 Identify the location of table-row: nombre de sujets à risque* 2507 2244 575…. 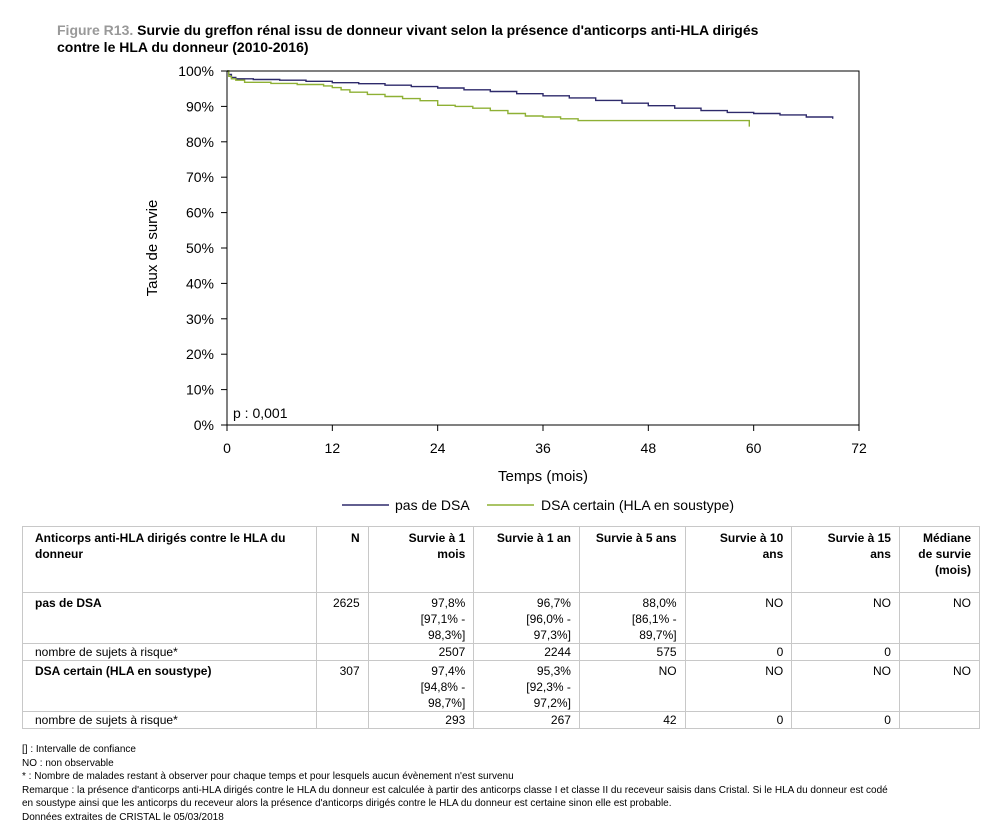
(501, 652).